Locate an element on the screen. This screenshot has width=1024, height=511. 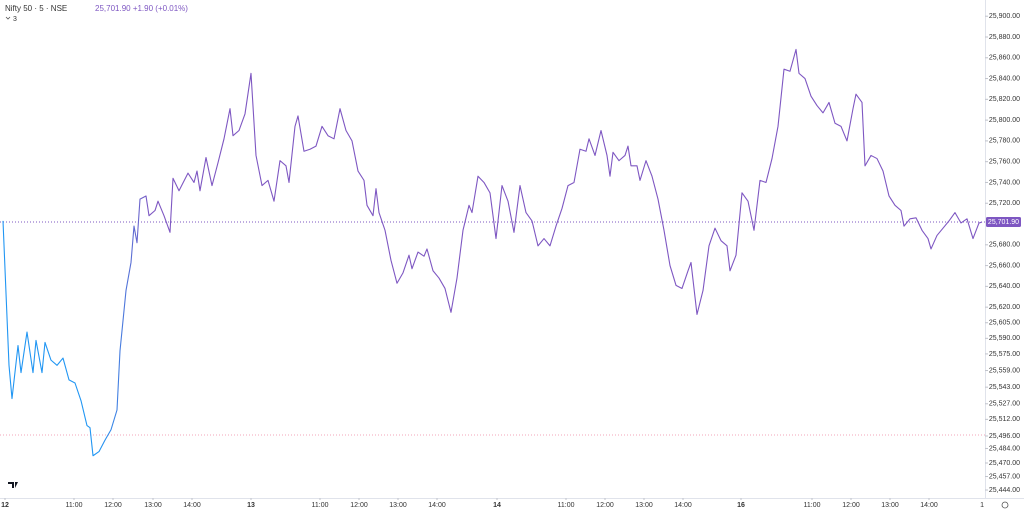
y-tick-label: 25,484.00 is located at coordinates (1004, 448).